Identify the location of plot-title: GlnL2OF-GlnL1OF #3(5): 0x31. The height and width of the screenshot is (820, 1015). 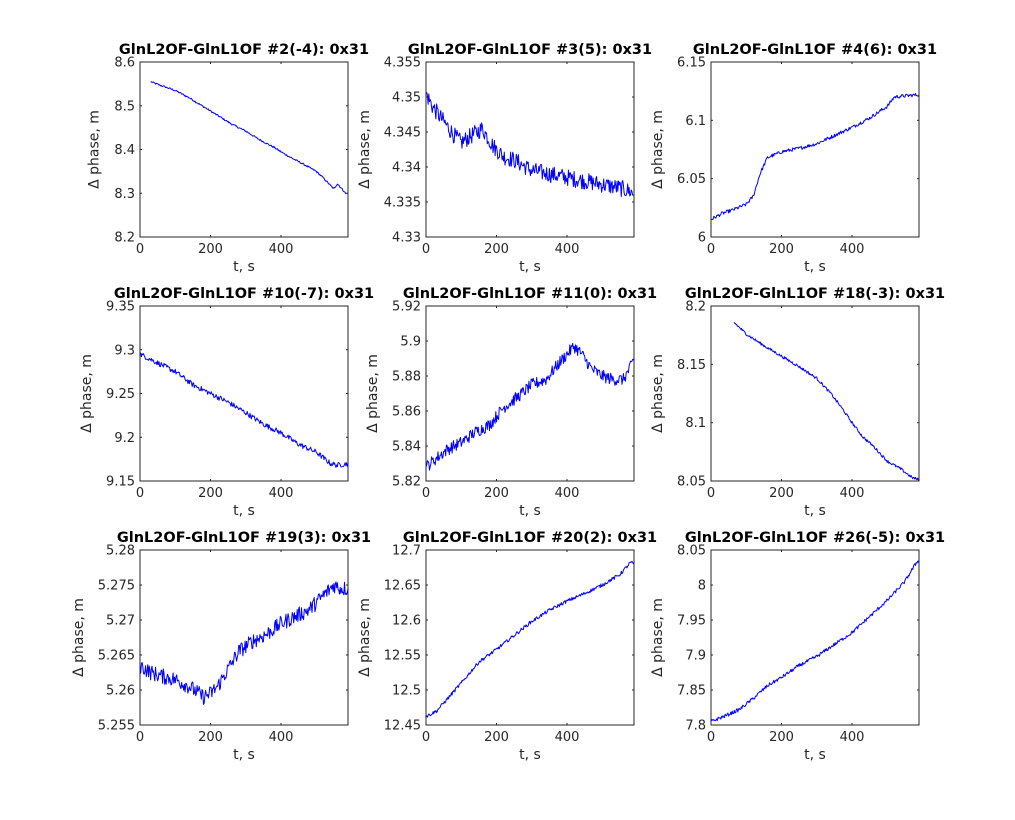
(530, 50).